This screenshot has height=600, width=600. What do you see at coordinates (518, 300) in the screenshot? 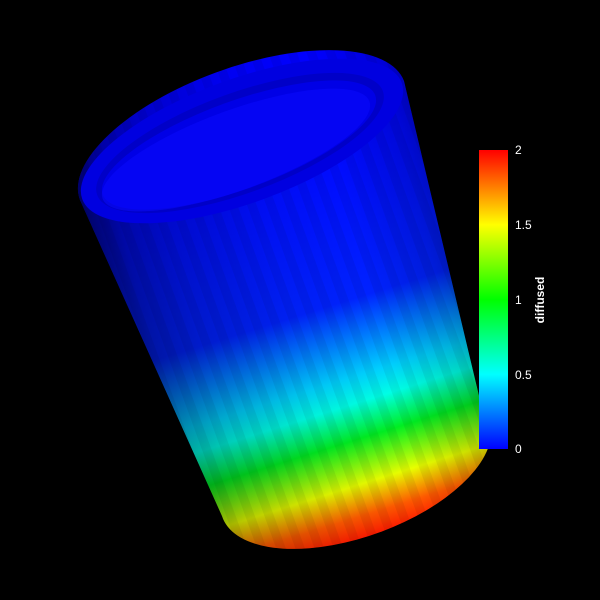
I see `colorbar-tick-1: 1` at bounding box center [518, 300].